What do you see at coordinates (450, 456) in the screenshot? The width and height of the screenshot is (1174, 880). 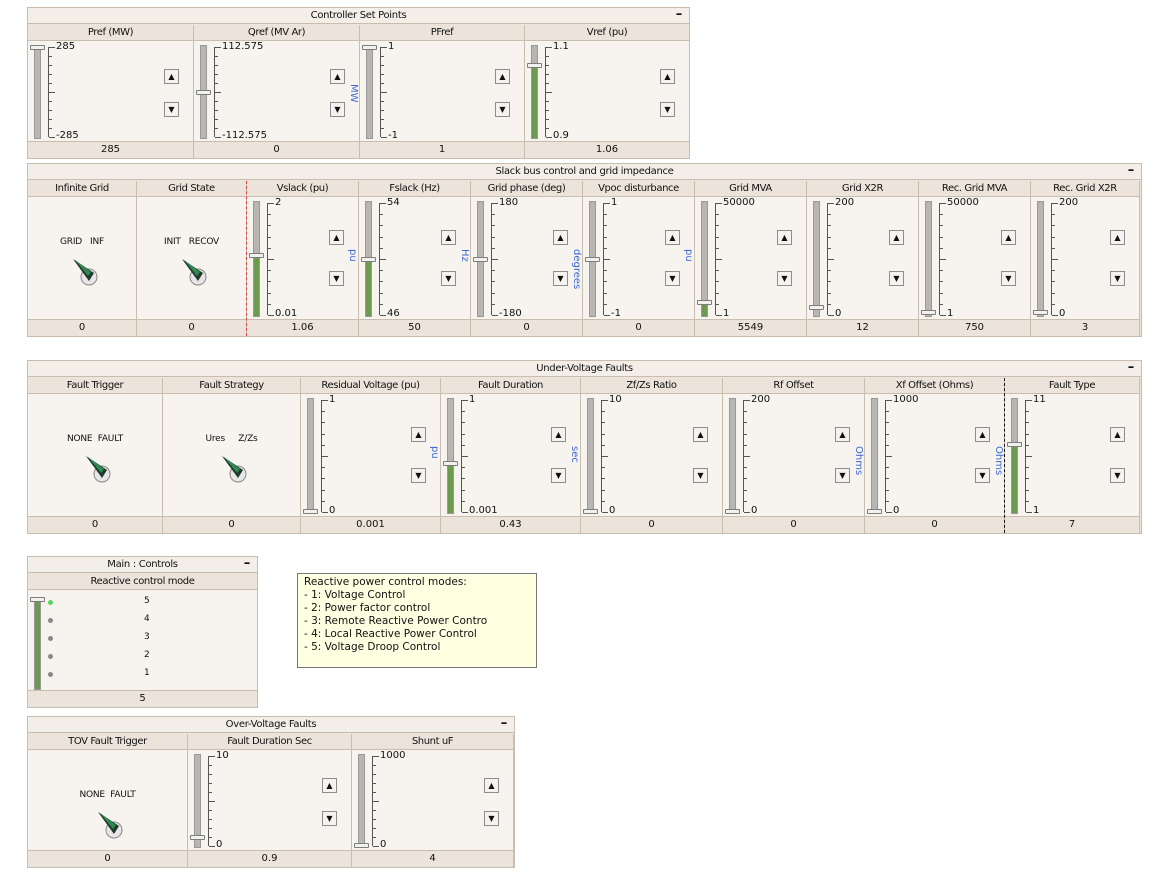 I see `fault-duration-slider` at bounding box center [450, 456].